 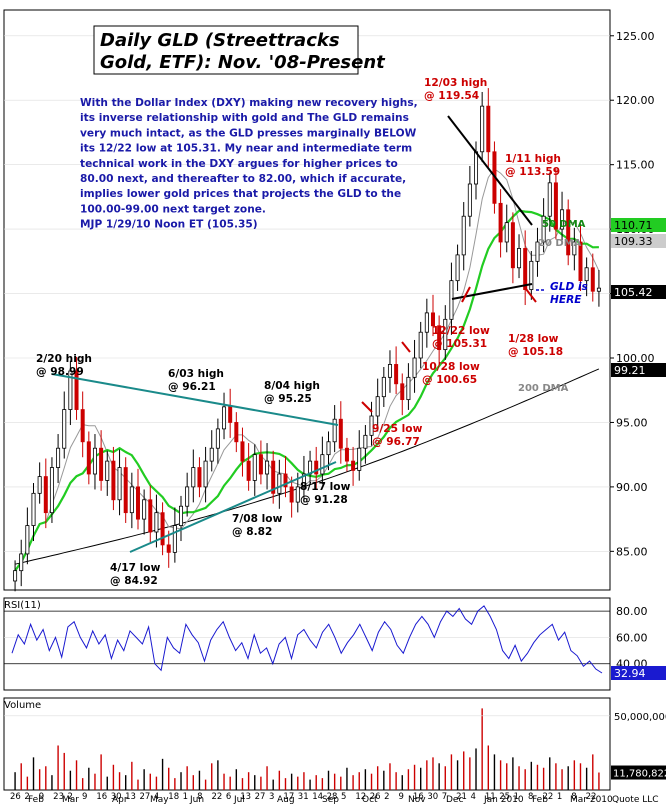 I want to click on price-annotation-line: @ 84.92, so click(x=134, y=581).